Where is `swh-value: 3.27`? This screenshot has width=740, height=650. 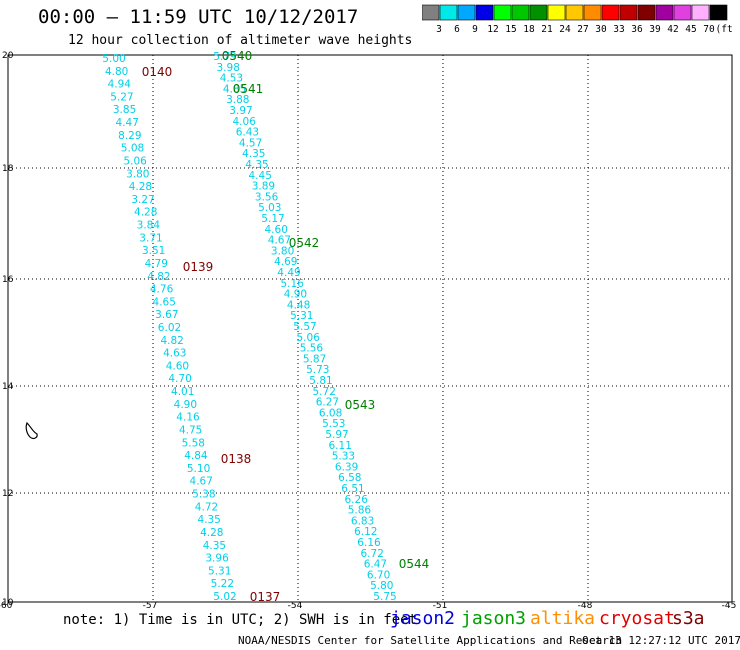
swh-value: 3.27 is located at coordinates (142, 200).